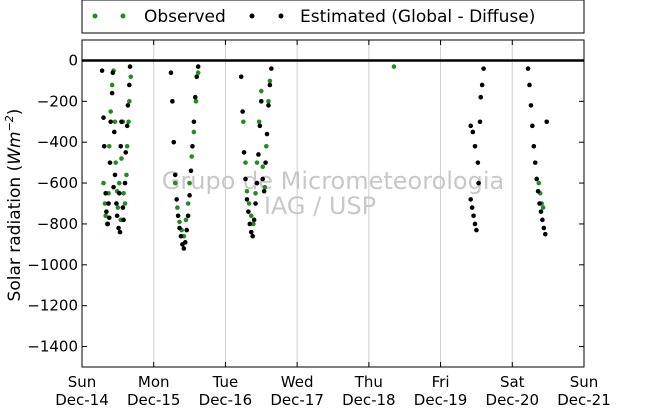 This screenshot has height=409, width=650. What do you see at coordinates (52, 347) in the screenshot?
I see `y-tick-label: −1400` at bounding box center [52, 347].